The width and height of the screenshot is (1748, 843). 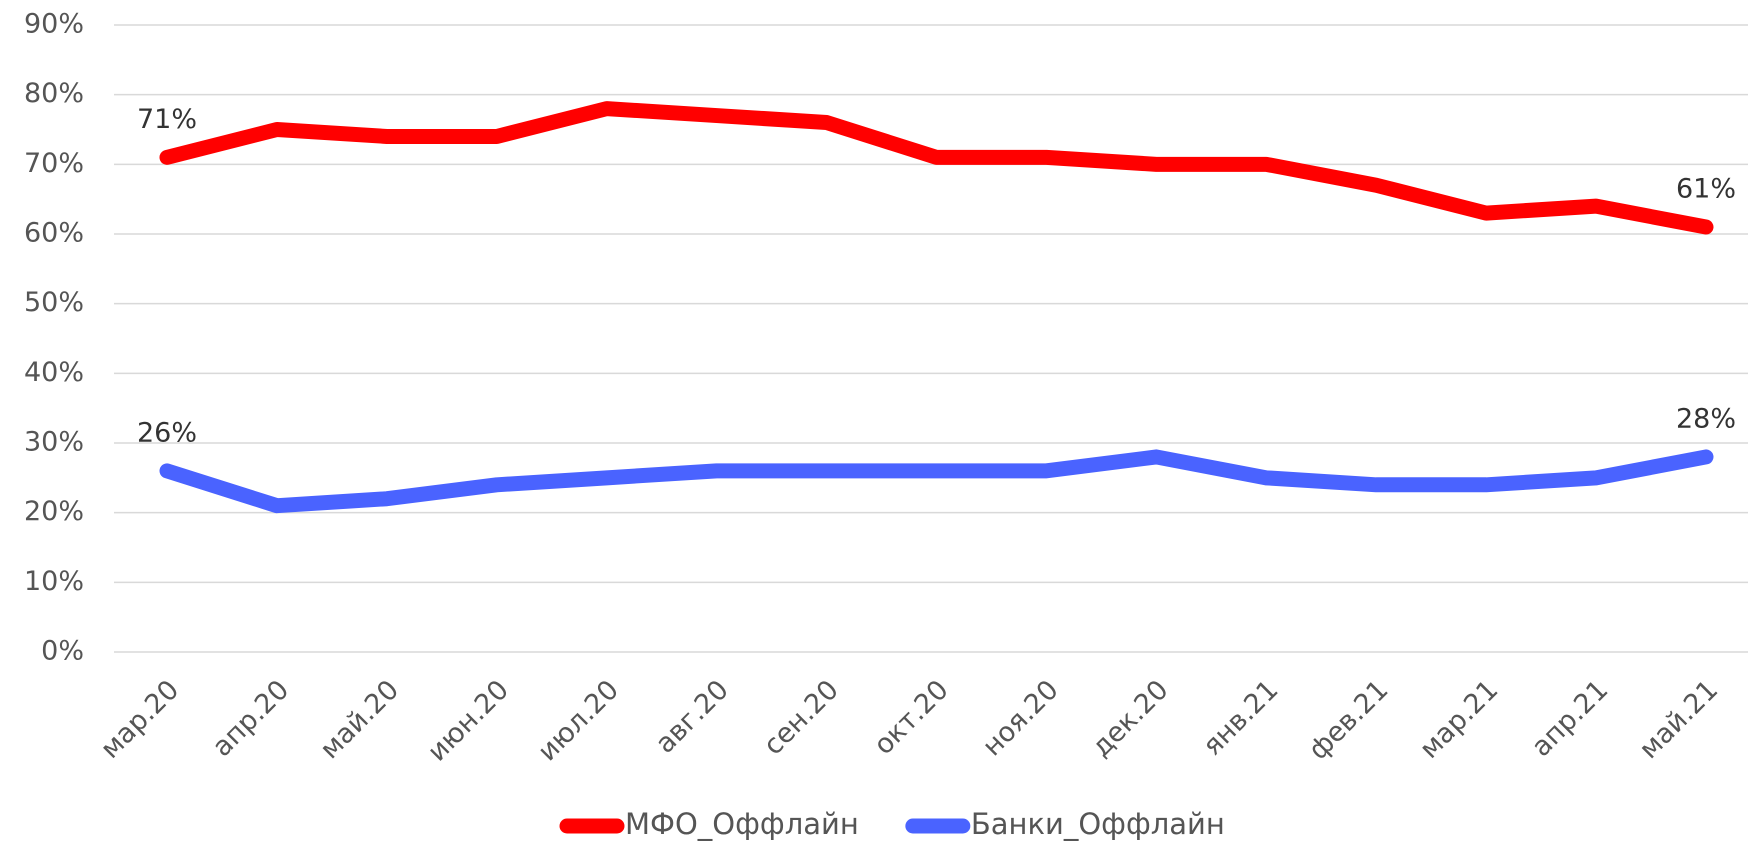 What do you see at coordinates (54, 93) in the screenshot?
I see `y-tick-label: 80%` at bounding box center [54, 93].